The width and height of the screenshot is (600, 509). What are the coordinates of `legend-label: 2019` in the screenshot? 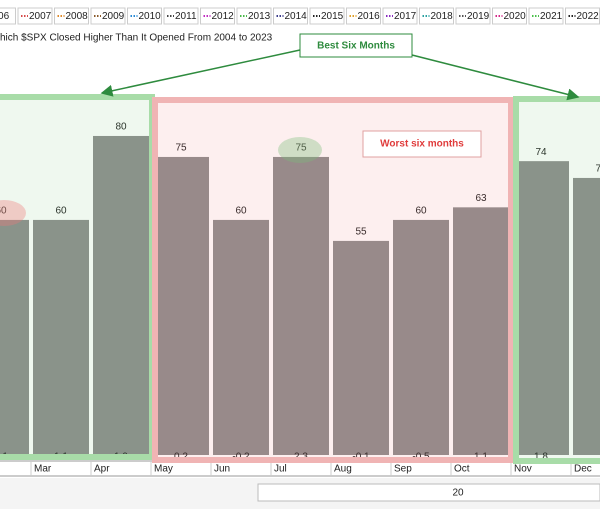 It's located at (478, 16).